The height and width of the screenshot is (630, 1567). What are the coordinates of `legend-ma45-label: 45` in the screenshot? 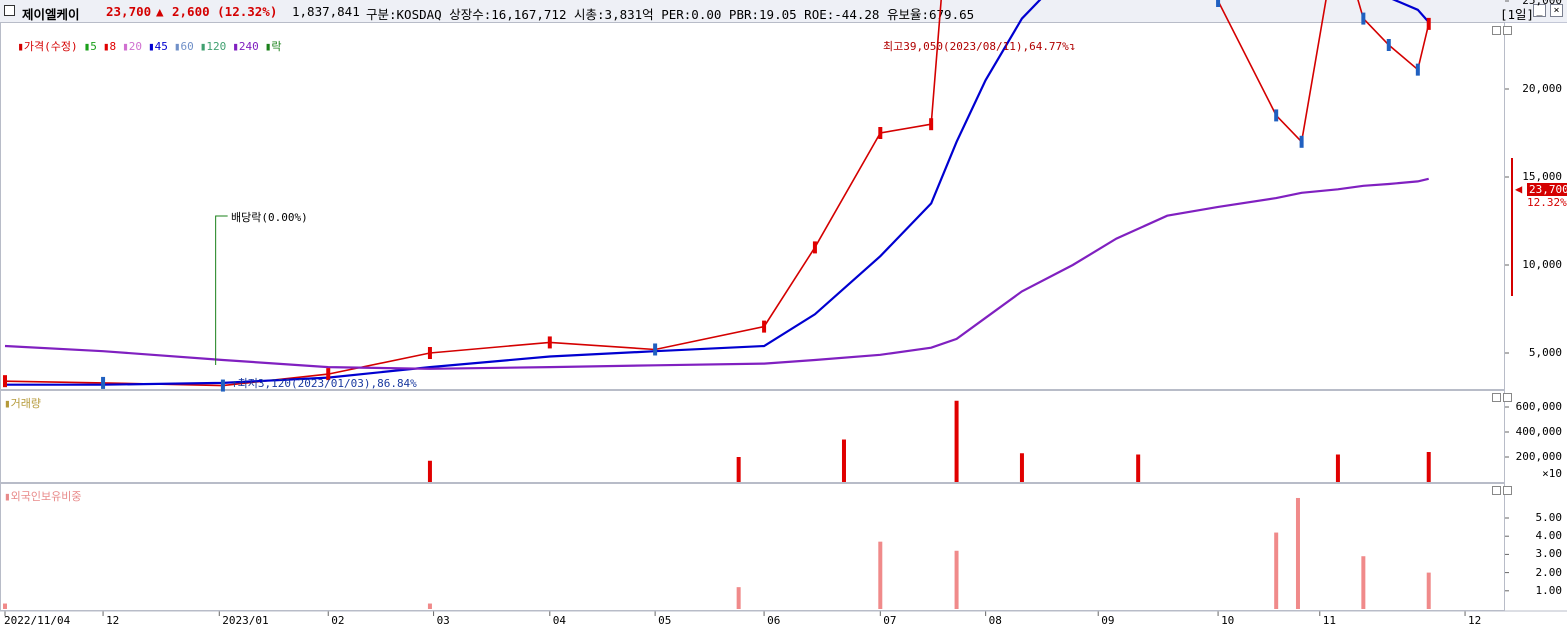 It's located at (161, 46).